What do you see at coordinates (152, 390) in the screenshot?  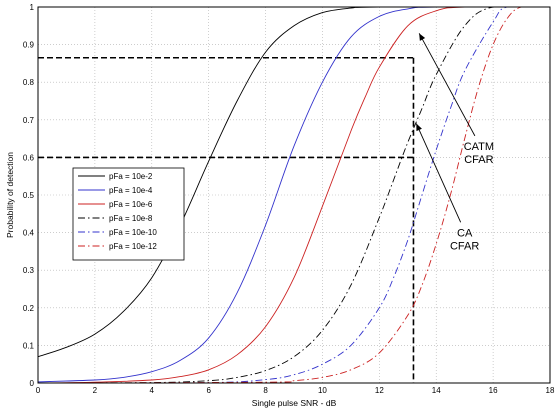 I see `x-tick-label: 4` at bounding box center [152, 390].